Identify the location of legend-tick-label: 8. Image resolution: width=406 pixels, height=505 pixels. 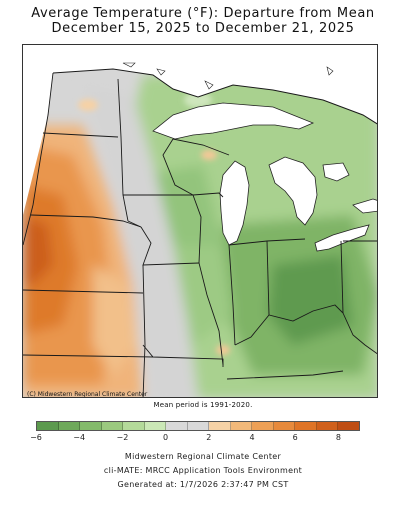
(338, 437).